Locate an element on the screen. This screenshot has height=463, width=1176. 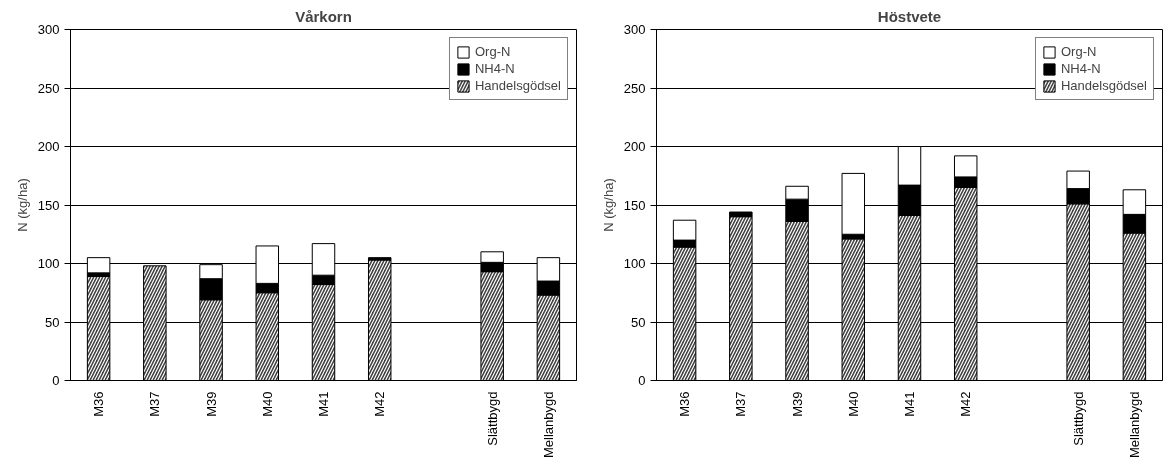
bar is located at coordinates (98, 265).